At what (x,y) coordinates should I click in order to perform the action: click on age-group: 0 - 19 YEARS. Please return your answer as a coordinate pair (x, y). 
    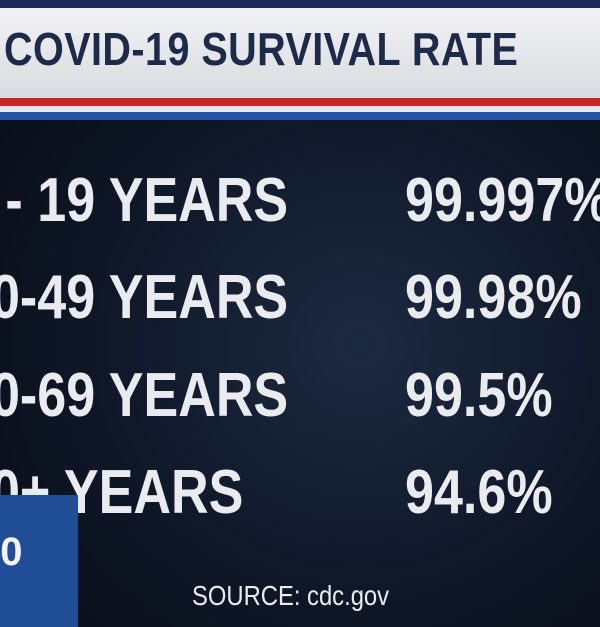
    Looking at the image, I should click on (144, 200).